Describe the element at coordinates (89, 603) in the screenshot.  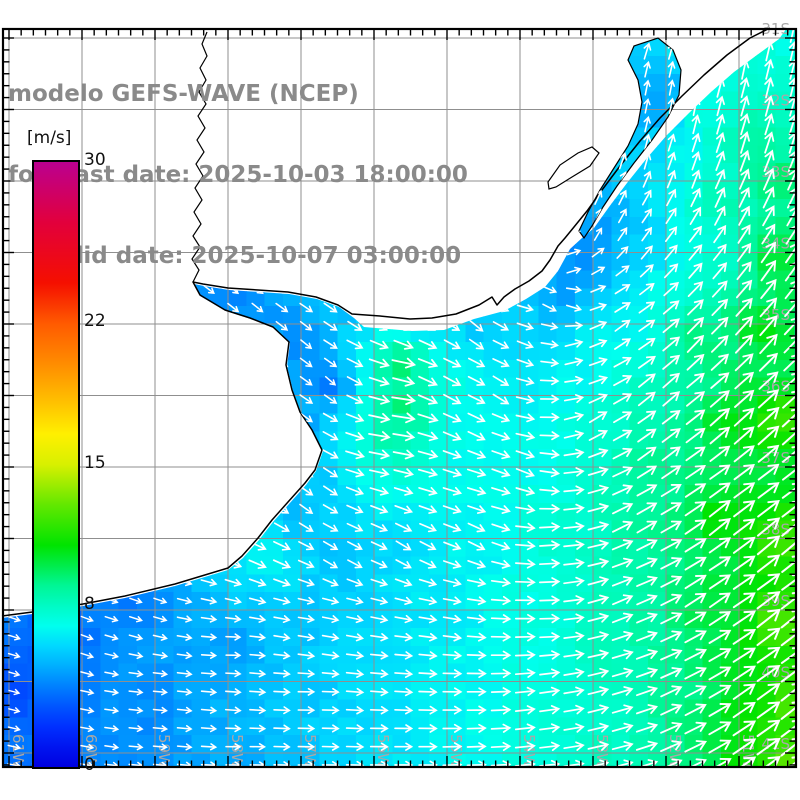
I see `colorbar-tick-label: 8` at that location.